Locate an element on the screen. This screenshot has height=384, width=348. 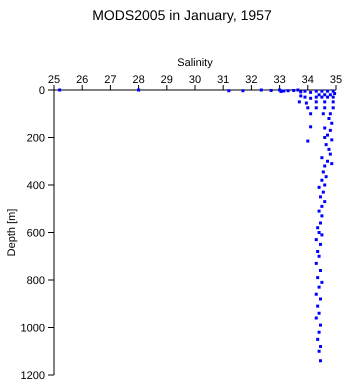
x-tick-label: 25 is located at coordinates (54, 80).